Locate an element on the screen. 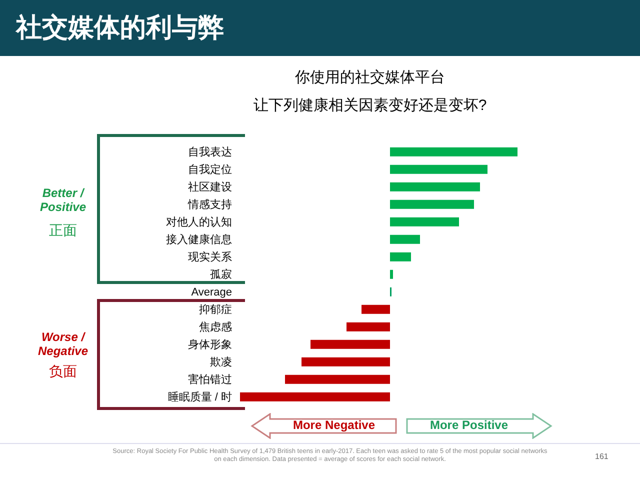 This screenshot has height=480, width=640. y-tick-label: 自我定位 is located at coordinates (210, 169).